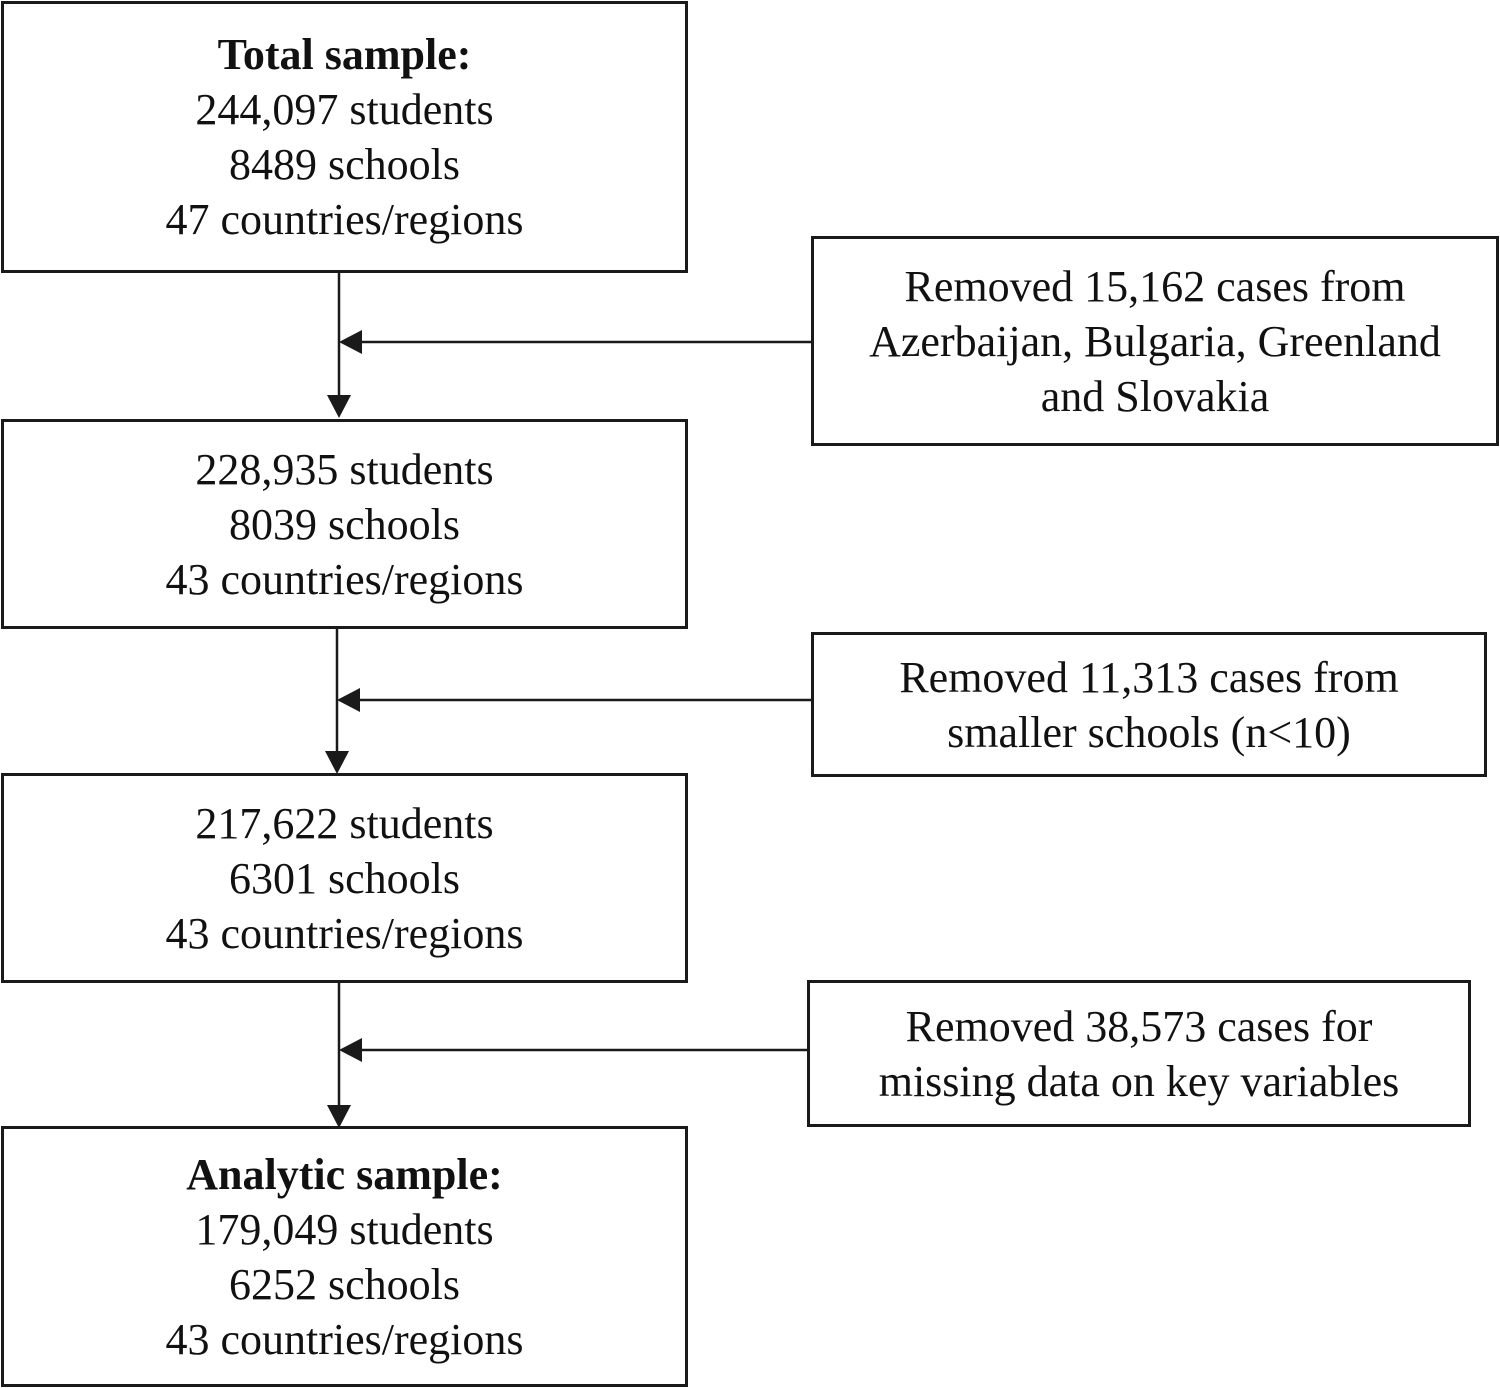 The width and height of the screenshot is (1500, 1388). I want to click on total-sample-heading: Total sample:, so click(344, 54).